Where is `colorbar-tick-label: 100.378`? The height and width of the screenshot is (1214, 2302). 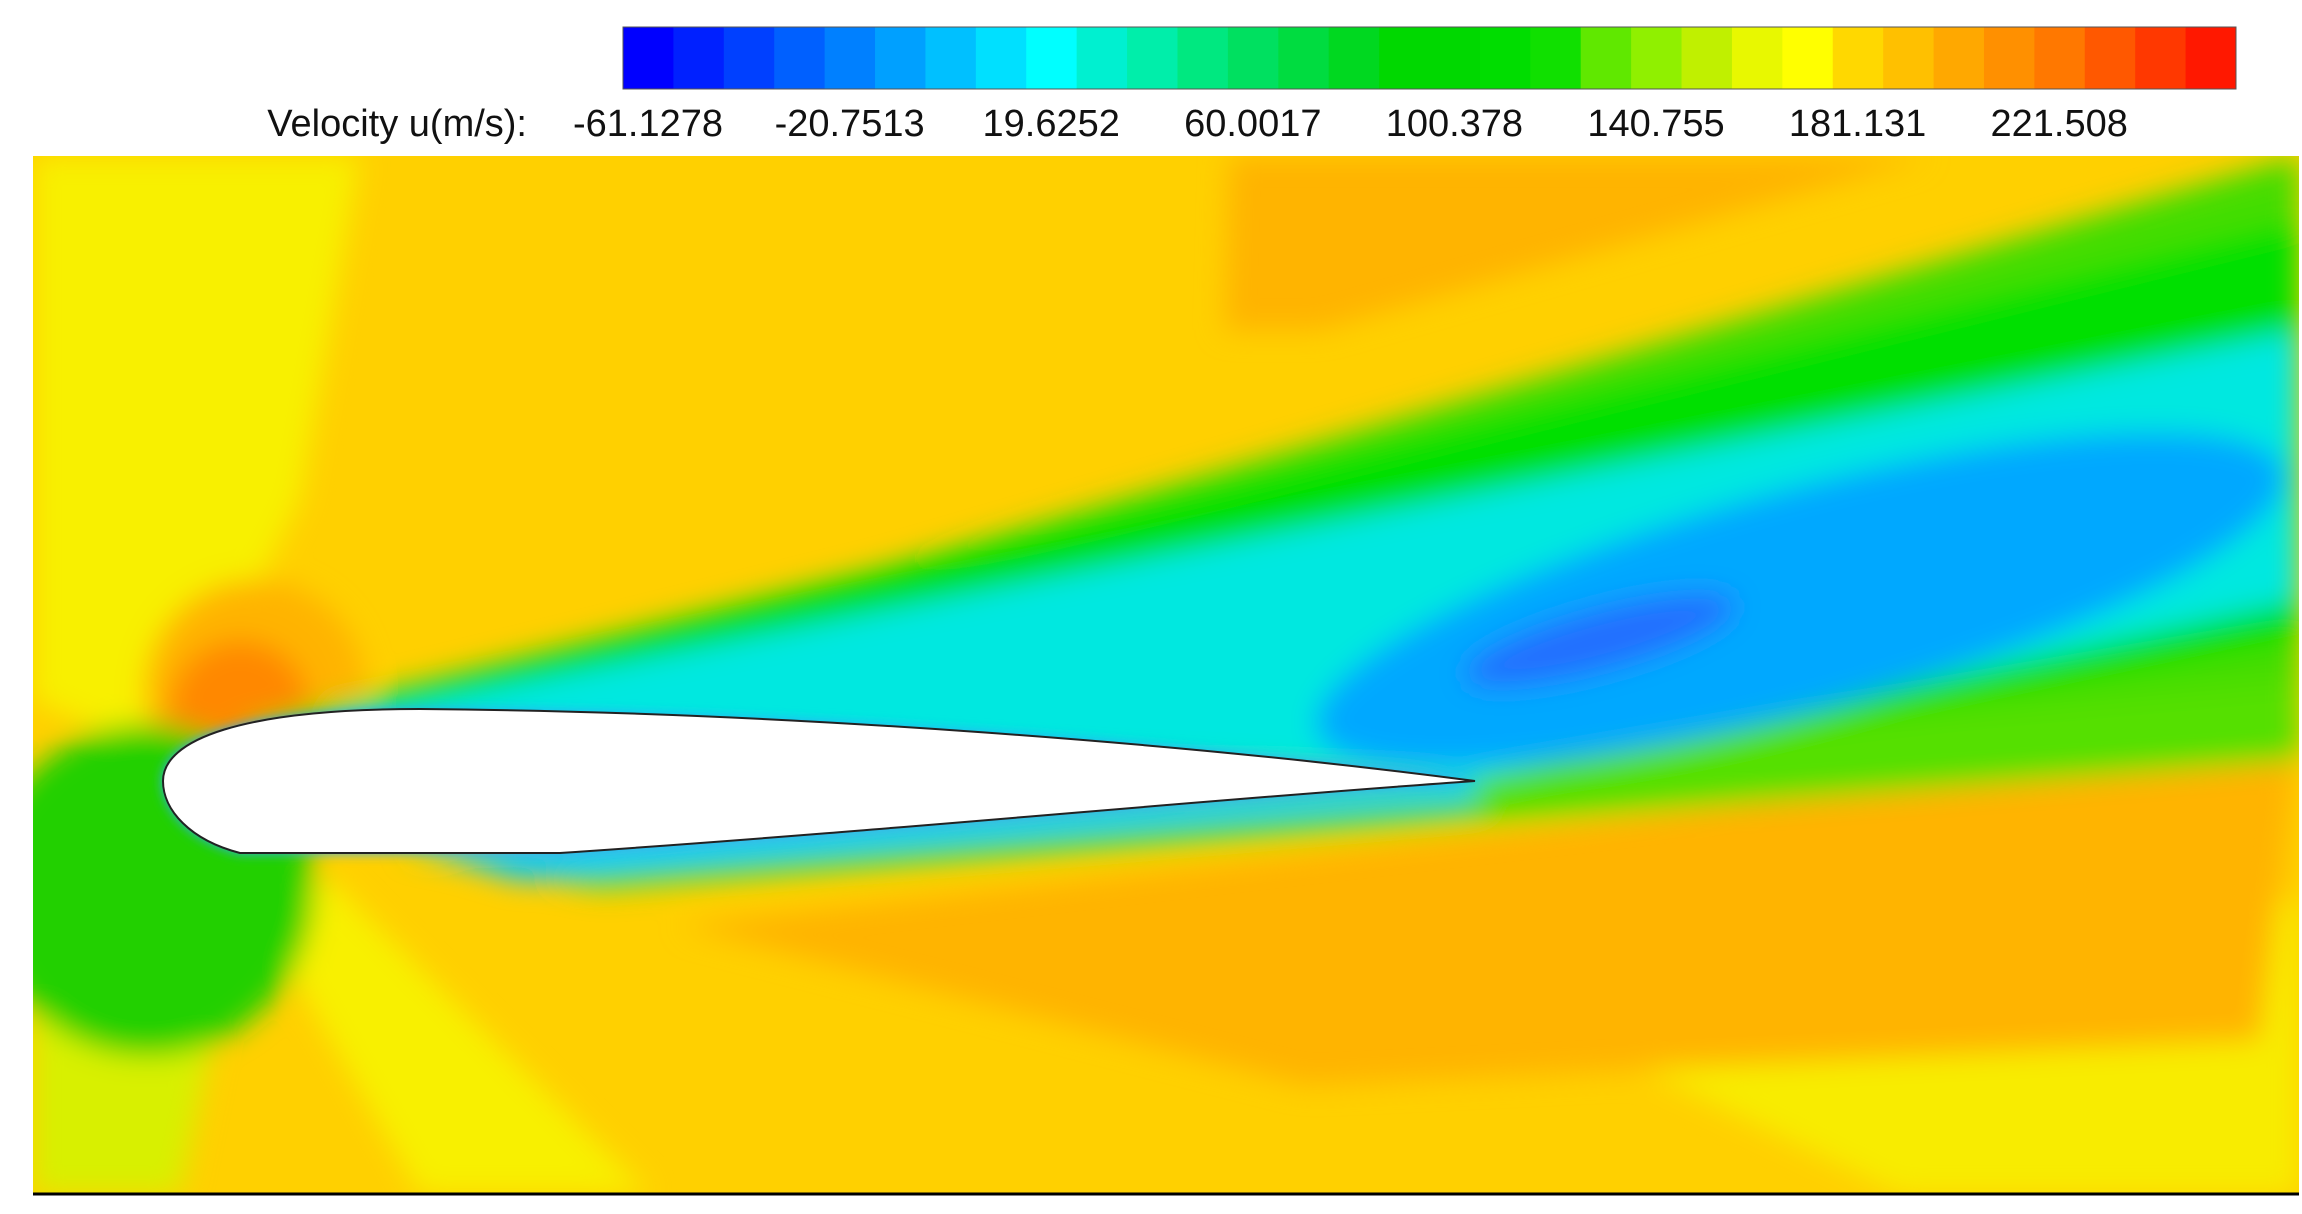 colorbar-tick-label: 100.378 is located at coordinates (1454, 124).